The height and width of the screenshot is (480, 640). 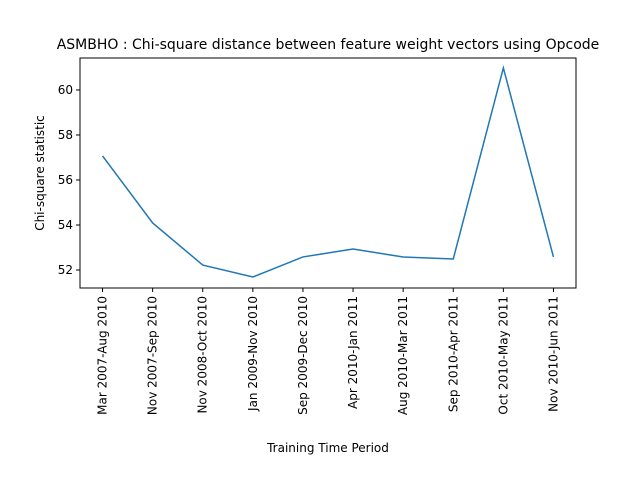 I want to click on x-tick-label: Nov 2010-Jun 2011, so click(x=553, y=354).